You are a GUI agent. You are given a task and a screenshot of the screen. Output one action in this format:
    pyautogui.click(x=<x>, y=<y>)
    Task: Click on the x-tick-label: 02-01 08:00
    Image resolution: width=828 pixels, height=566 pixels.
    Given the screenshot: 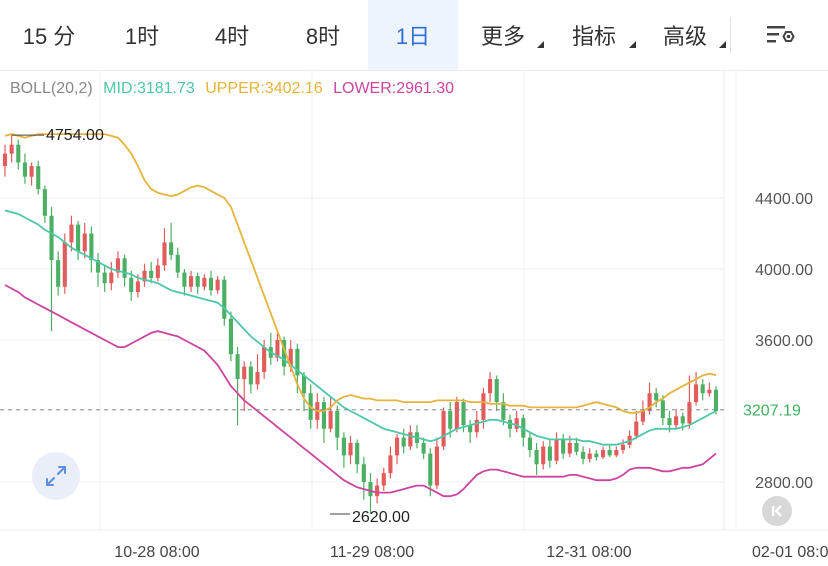 What is the action you would take?
    pyautogui.click(x=790, y=552)
    